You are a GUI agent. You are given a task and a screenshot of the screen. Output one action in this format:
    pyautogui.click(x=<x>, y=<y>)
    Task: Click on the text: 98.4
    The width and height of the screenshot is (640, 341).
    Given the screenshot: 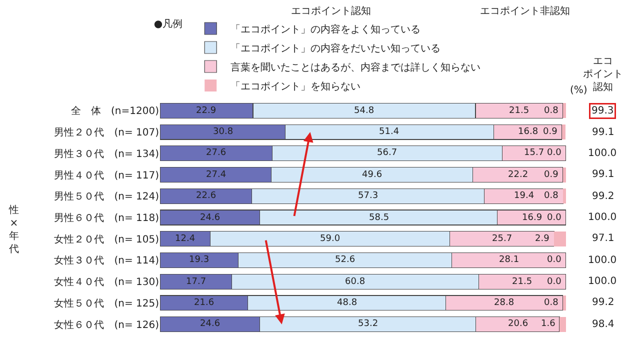 What is the action you would take?
    pyautogui.click(x=603, y=324)
    